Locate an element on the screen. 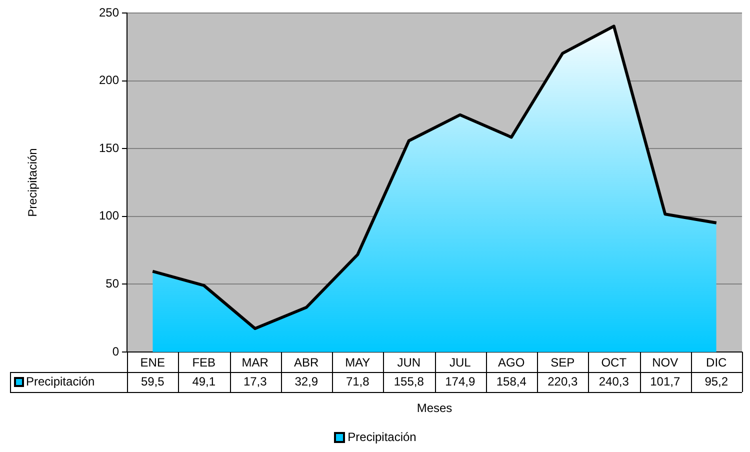 This screenshot has width=750, height=452. data-label: 174,9 is located at coordinates (460, 381).